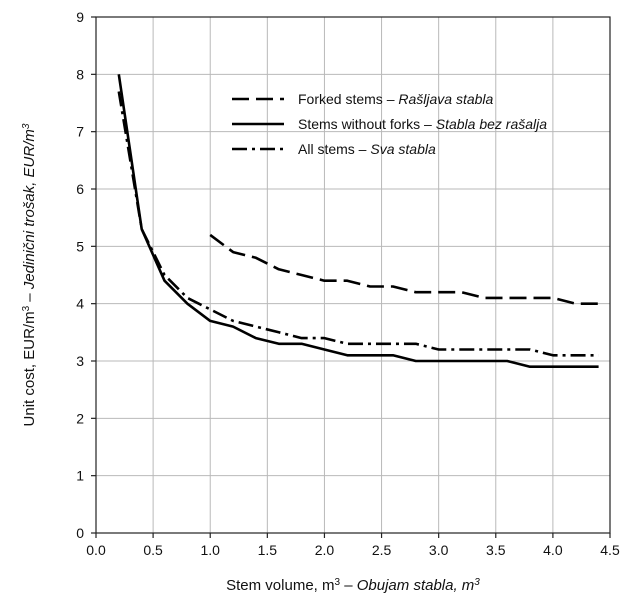 This screenshot has height=605, width=634. Describe the element at coordinates (439, 550) in the screenshot. I see `x-tick-label: 3.0` at that location.